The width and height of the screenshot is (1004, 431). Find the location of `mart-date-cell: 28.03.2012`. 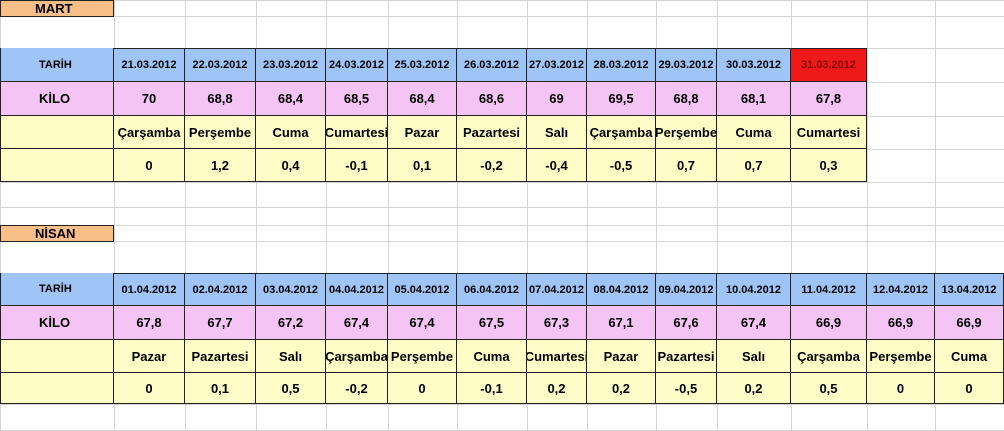

mart-date-cell: 28.03.2012 is located at coordinates (621, 65).